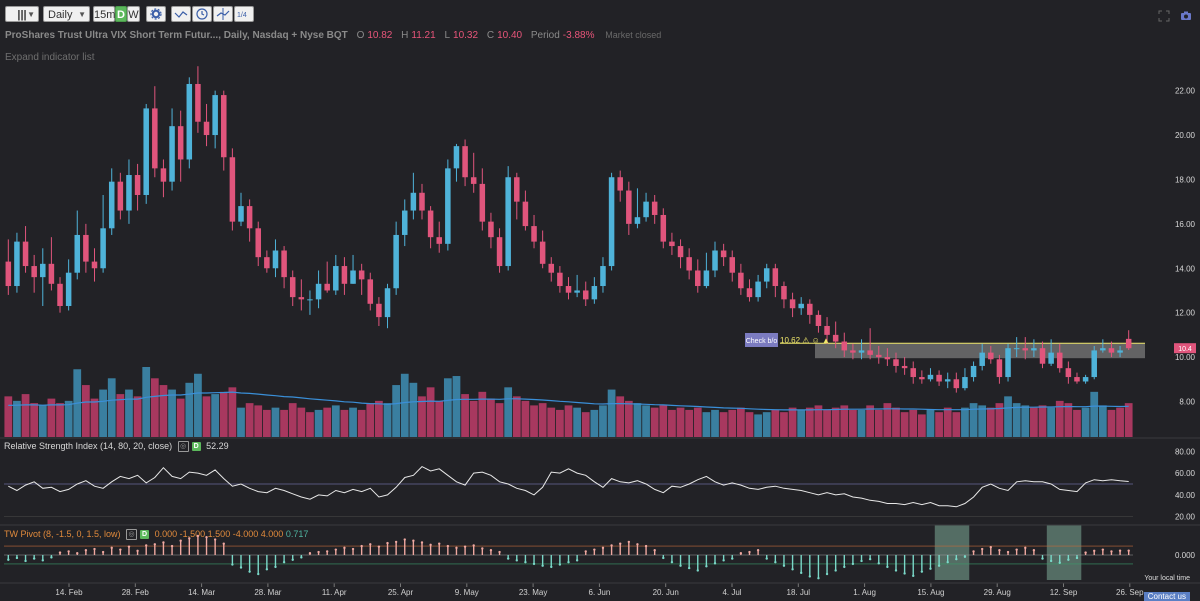 This screenshot has width=1200, height=601. Describe the element at coordinates (1166, 596) in the screenshot. I see `contact-us-button: Contact us` at that location.